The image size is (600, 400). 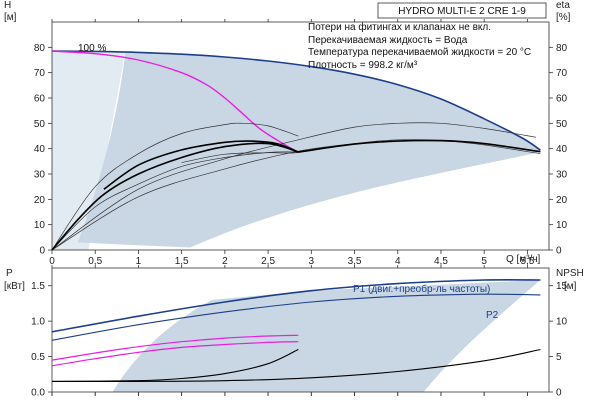 What do you see at coordinates (9, 273) in the screenshot?
I see `p-axis-label: P` at bounding box center [9, 273].